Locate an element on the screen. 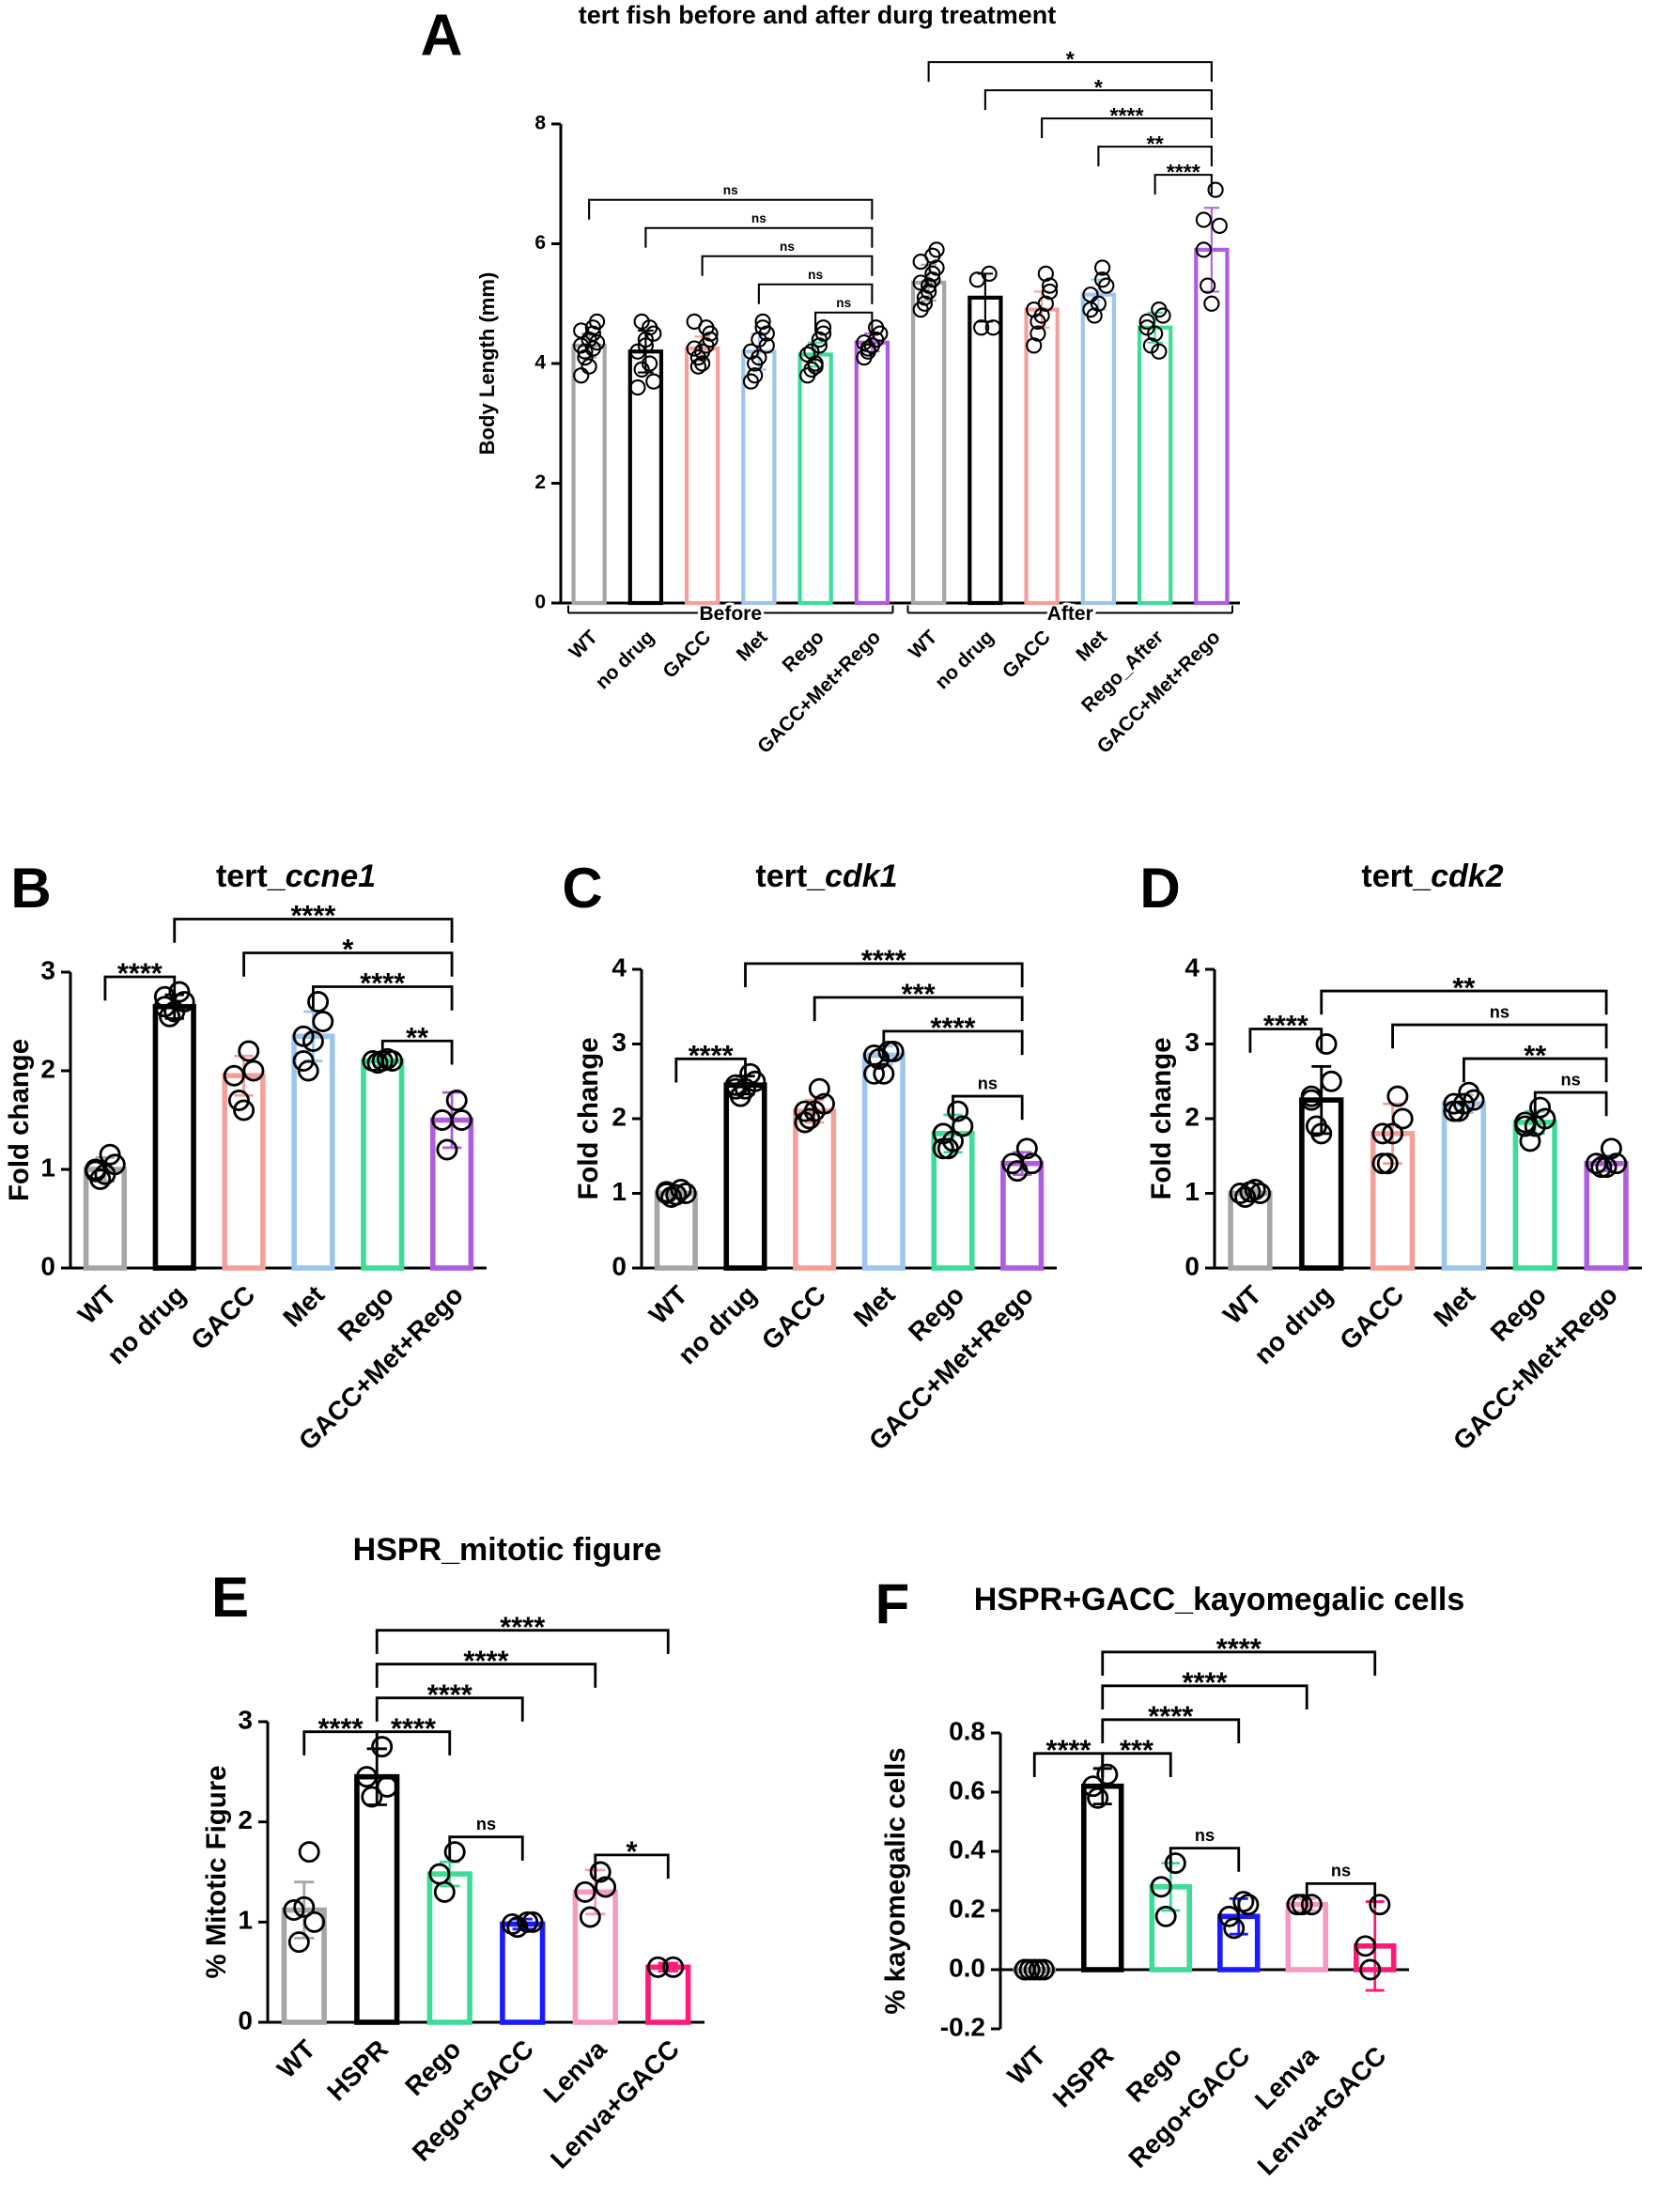 This screenshot has height=2212, width=1672. x-tick-label: GACC is located at coordinates (223, 1318).